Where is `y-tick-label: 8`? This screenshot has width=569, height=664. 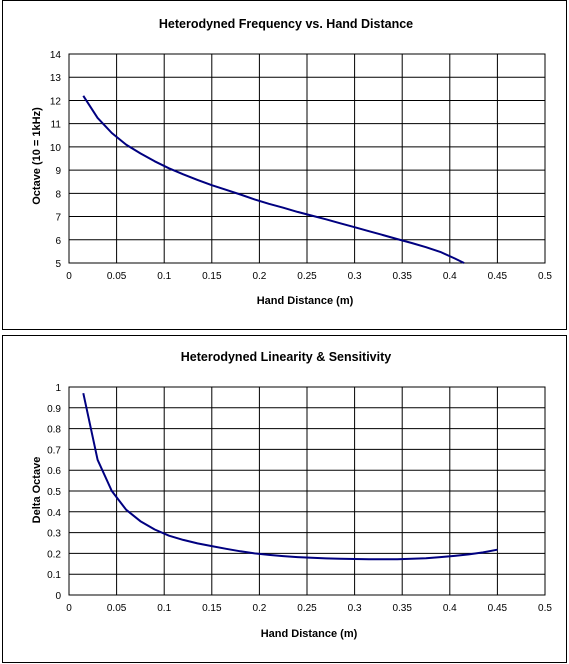
y-tick-label: 8 is located at coordinates (58, 194).